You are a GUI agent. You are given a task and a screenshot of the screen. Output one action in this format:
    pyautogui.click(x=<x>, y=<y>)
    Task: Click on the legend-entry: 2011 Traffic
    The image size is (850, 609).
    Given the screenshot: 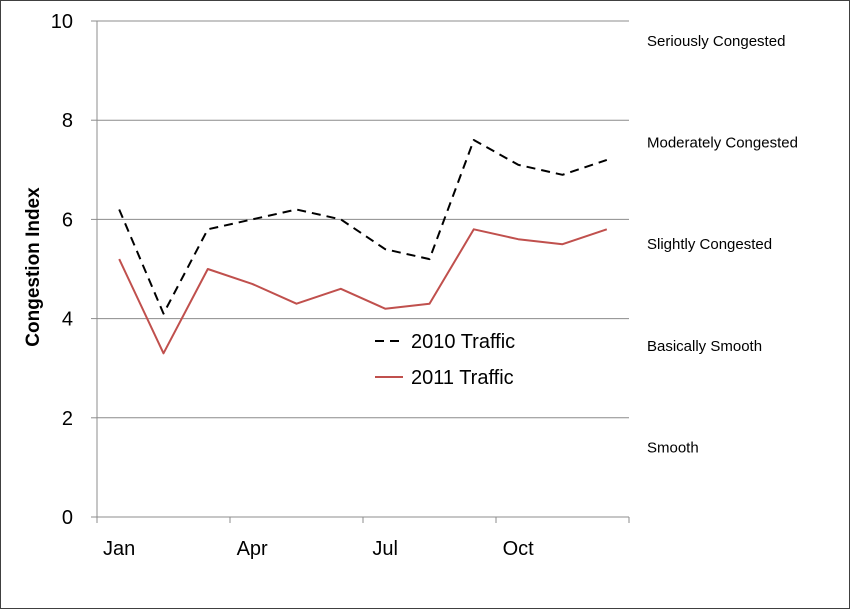 What is the action you would take?
    pyautogui.click(x=462, y=378)
    